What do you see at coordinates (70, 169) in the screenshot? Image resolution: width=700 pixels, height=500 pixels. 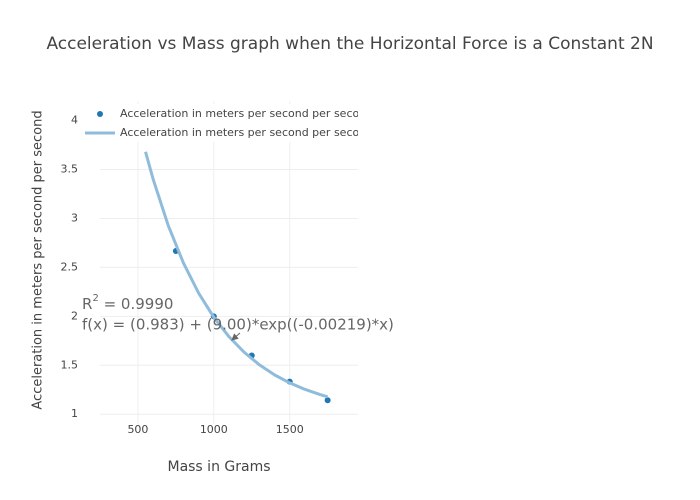 I see `y-tick-label: 3.5` at bounding box center [70, 169].